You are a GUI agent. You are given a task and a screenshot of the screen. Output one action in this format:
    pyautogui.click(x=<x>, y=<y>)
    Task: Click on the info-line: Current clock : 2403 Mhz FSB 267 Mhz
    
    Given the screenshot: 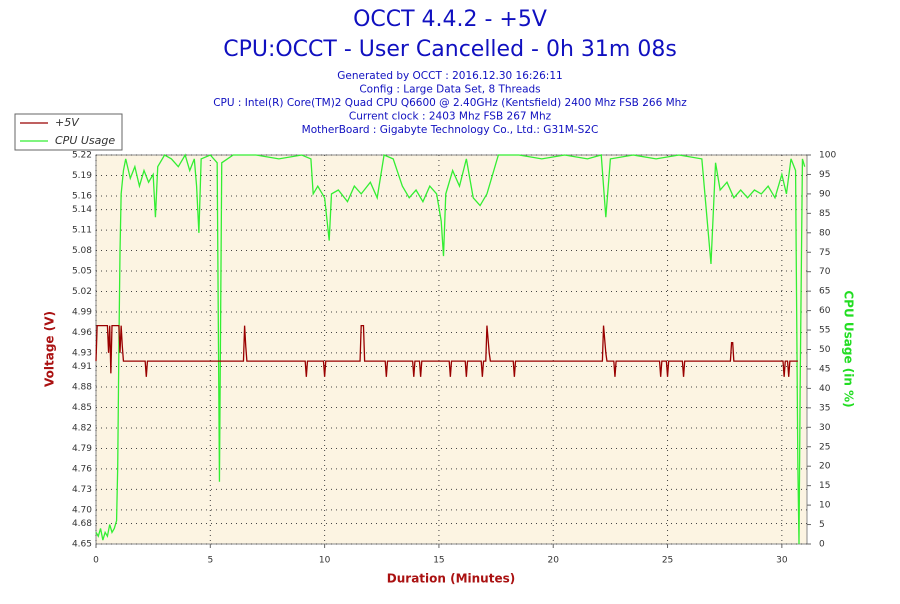 What is the action you would take?
    pyautogui.click(x=450, y=117)
    